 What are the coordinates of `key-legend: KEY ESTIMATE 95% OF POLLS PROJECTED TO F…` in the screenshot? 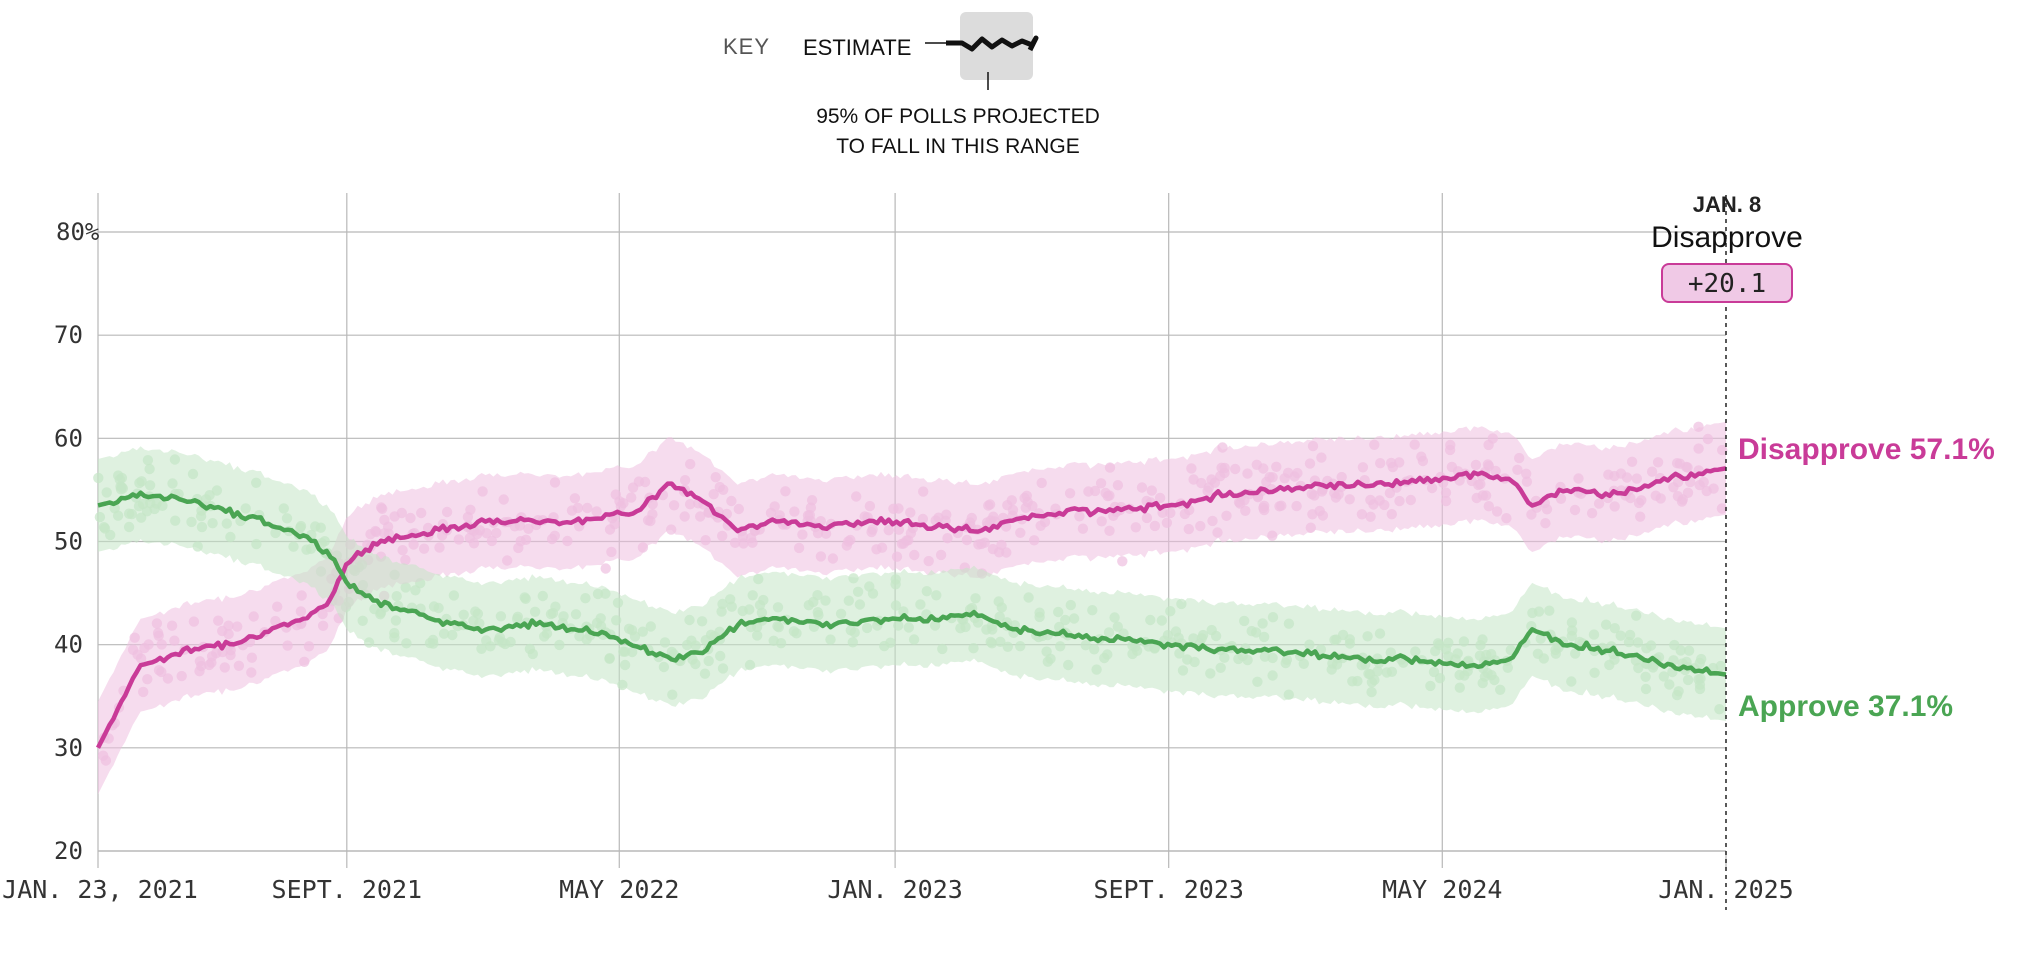 It's located at (911, 85).